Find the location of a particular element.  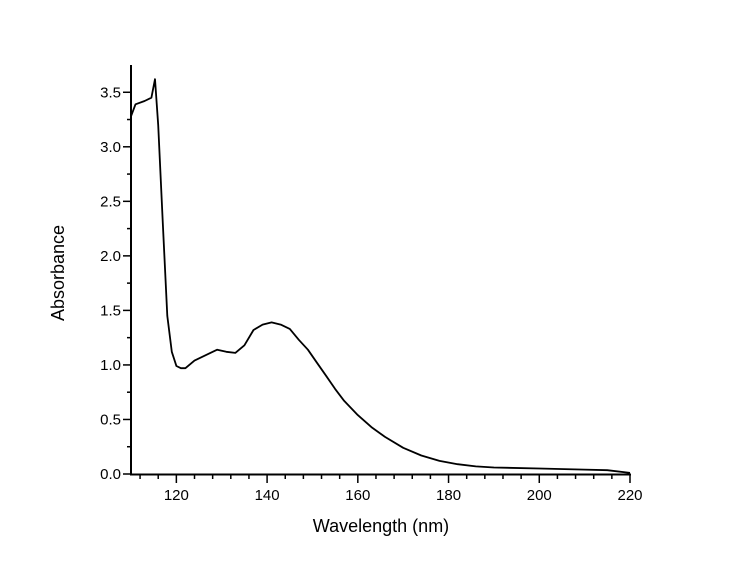

y-tick-label: 3.0 is located at coordinates (110, 147).